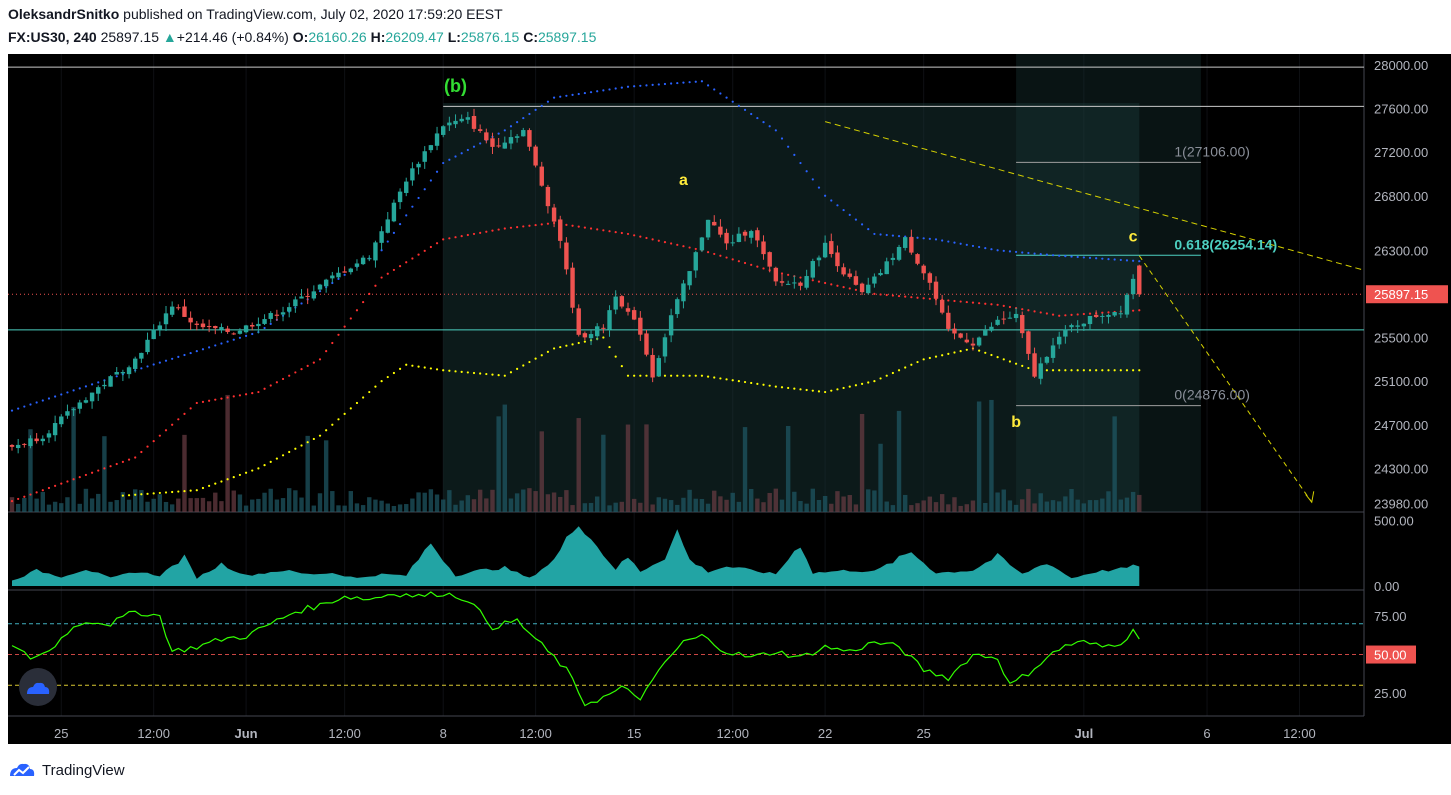  I want to click on tradingview-logo-icon, so click(22, 769).